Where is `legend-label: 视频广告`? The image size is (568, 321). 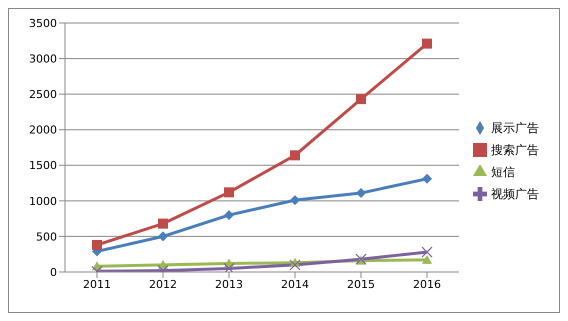 legend-label: 视频广告 is located at coordinates (515, 193).